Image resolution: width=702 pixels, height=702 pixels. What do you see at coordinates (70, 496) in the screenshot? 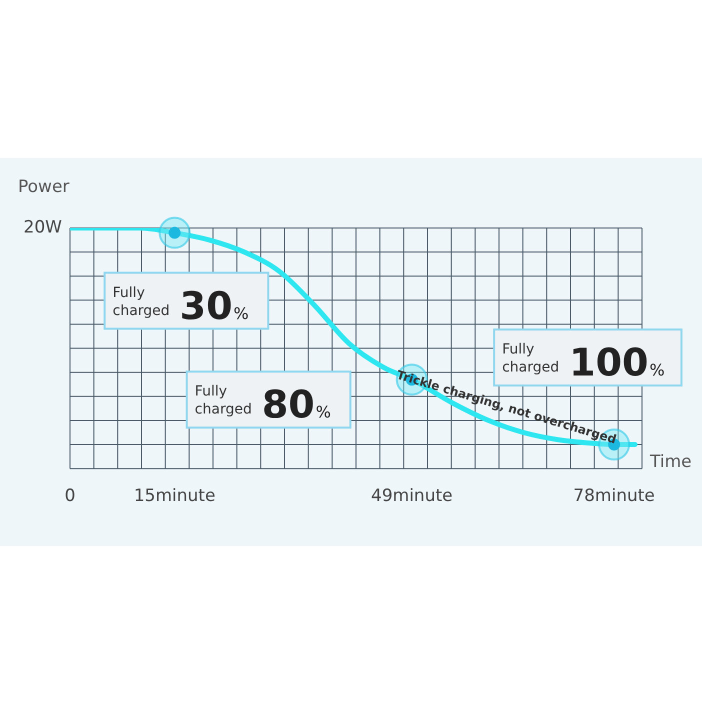
I see `x-tick-label: 0` at bounding box center [70, 496].